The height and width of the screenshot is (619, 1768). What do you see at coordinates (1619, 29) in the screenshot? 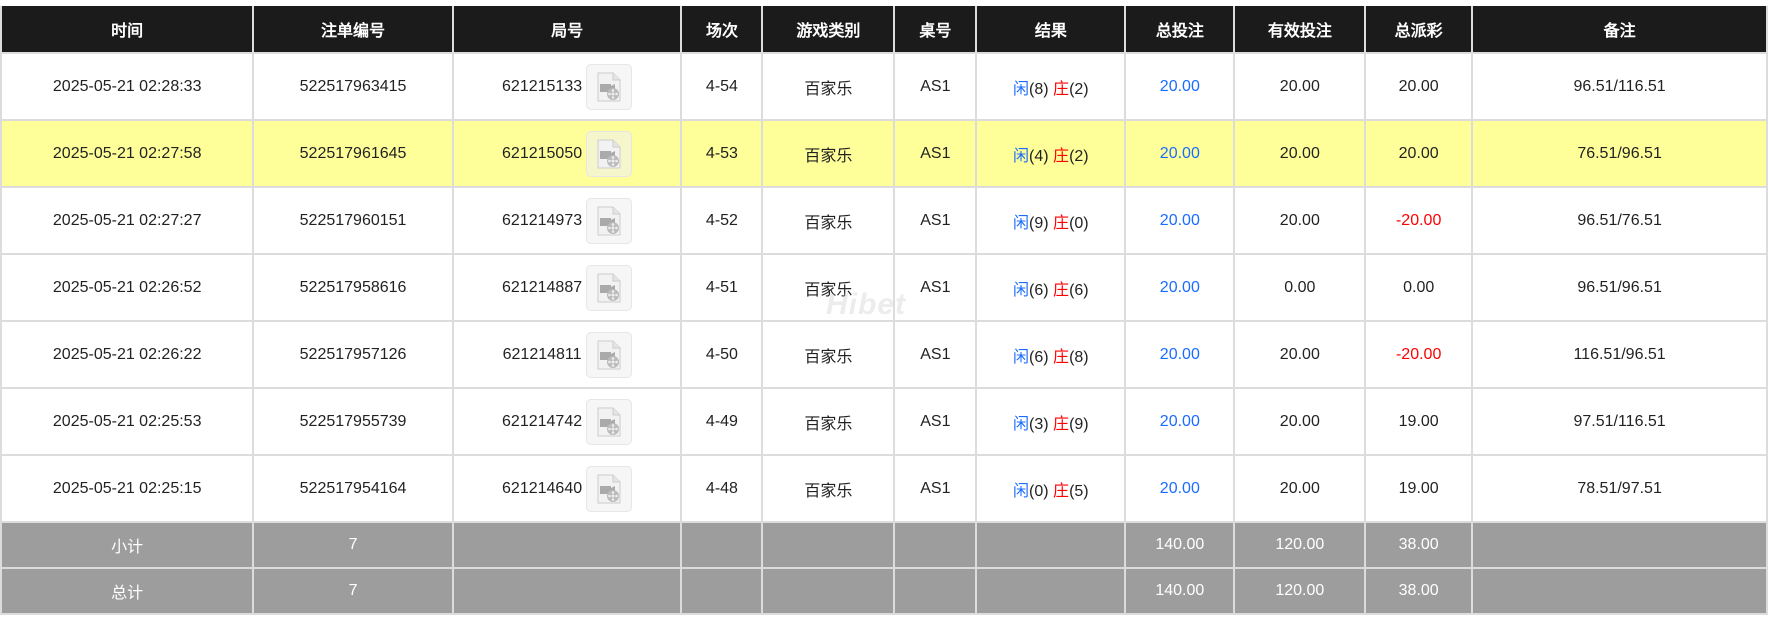
I see `header-note: 备注` at bounding box center [1619, 29].